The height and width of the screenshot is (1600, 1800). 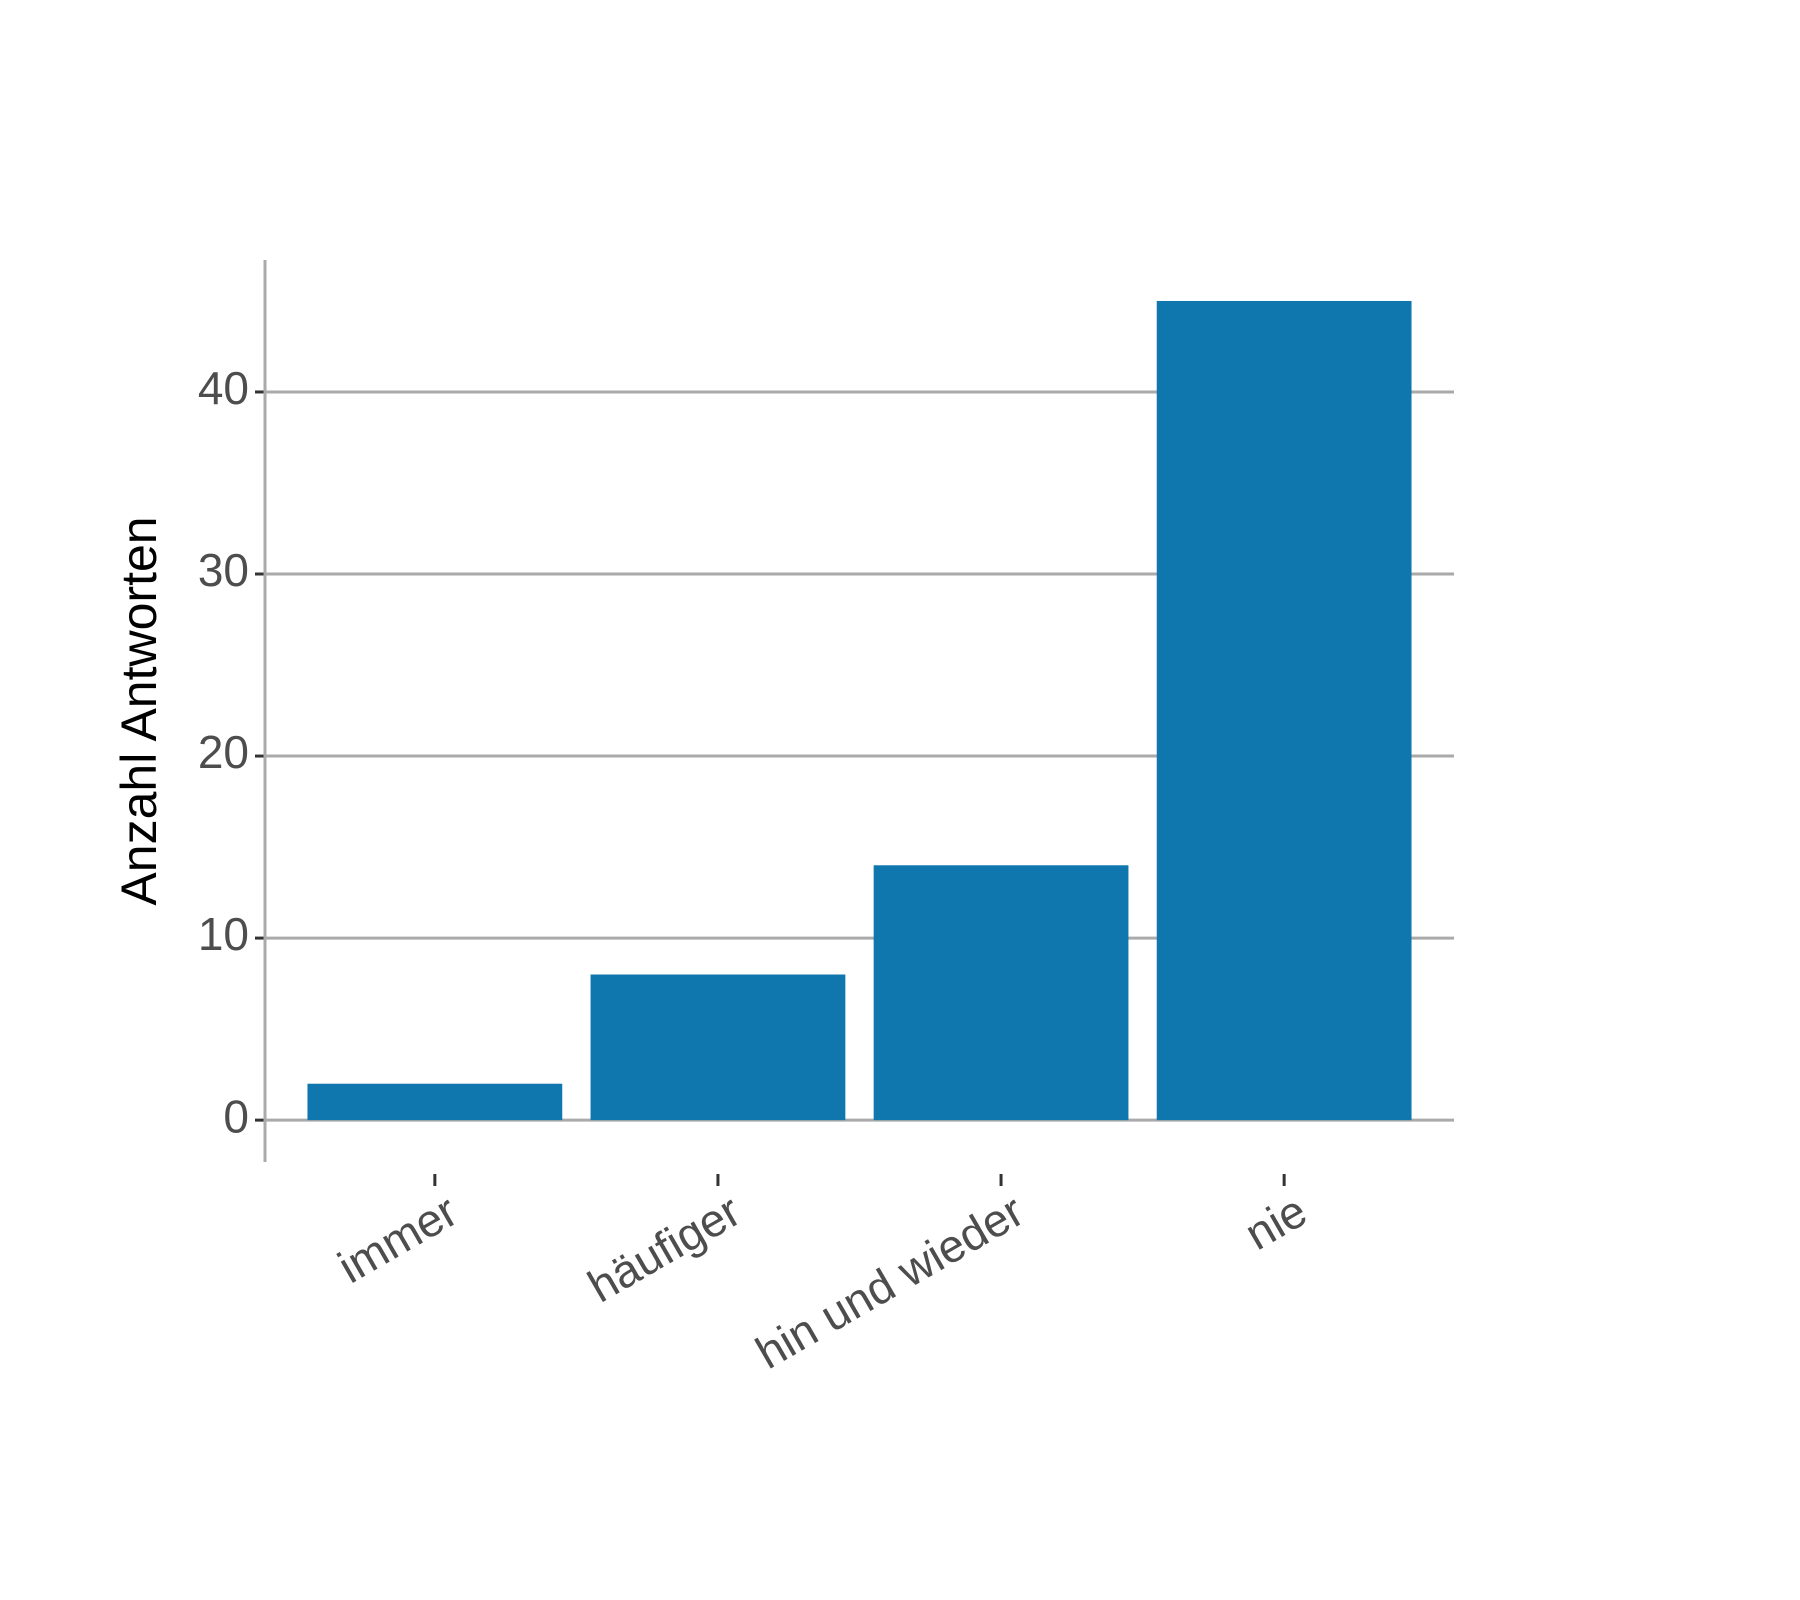 What do you see at coordinates (223, 570) in the screenshot?
I see `y-tick-label: 30` at bounding box center [223, 570].